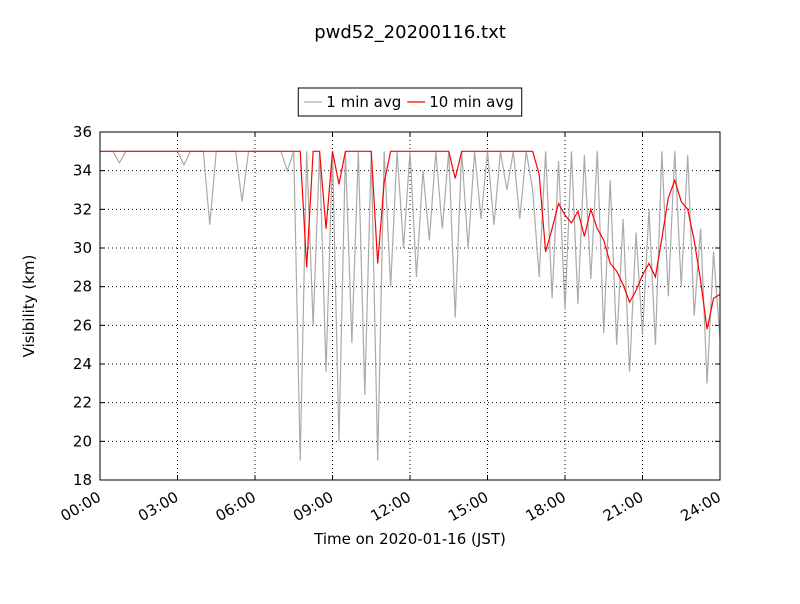 The width and height of the screenshot is (800, 604). What do you see at coordinates (82, 480) in the screenshot?
I see `y-tick-label: 18` at bounding box center [82, 480].